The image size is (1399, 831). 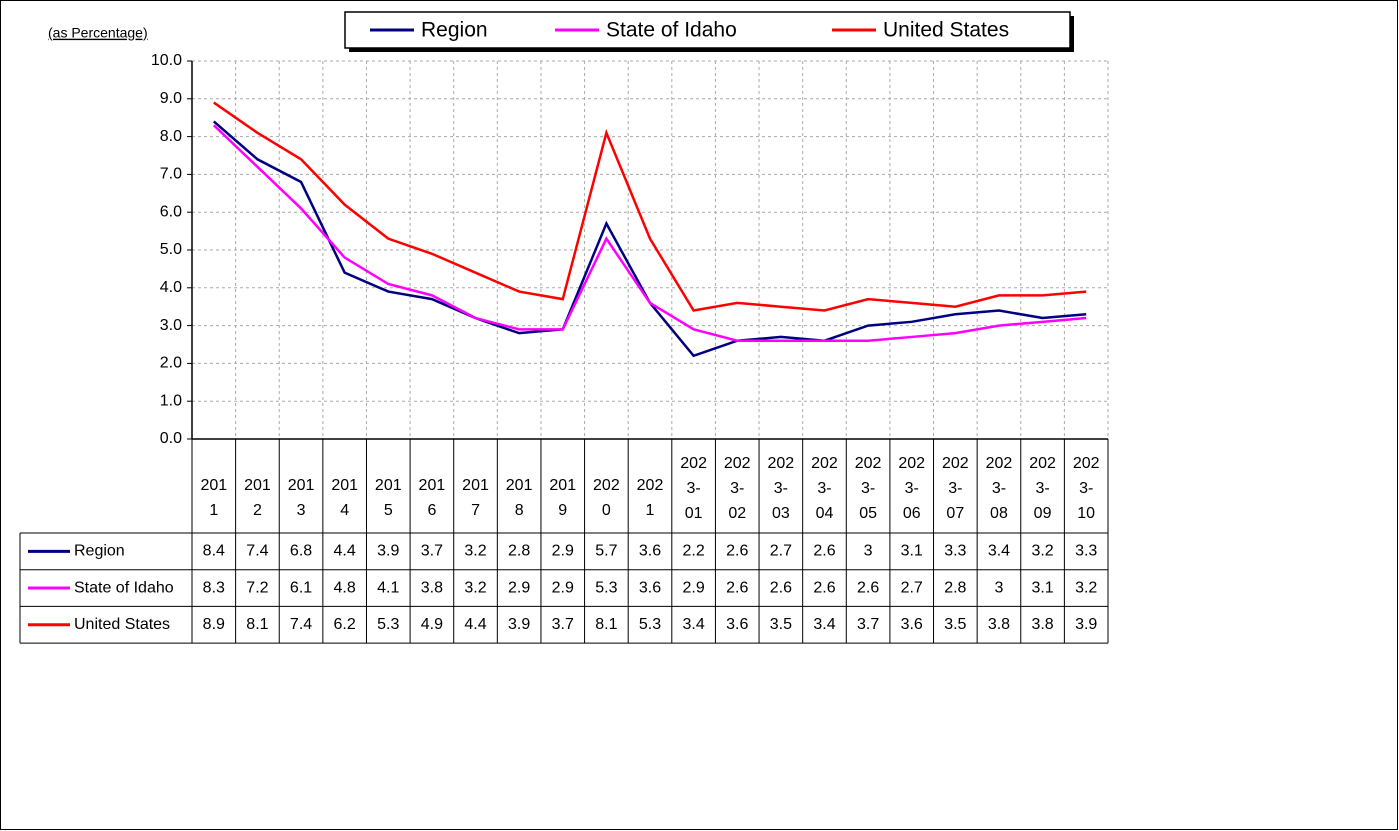 What do you see at coordinates (432, 624) in the screenshot?
I see `table-value: 4.9` at bounding box center [432, 624].